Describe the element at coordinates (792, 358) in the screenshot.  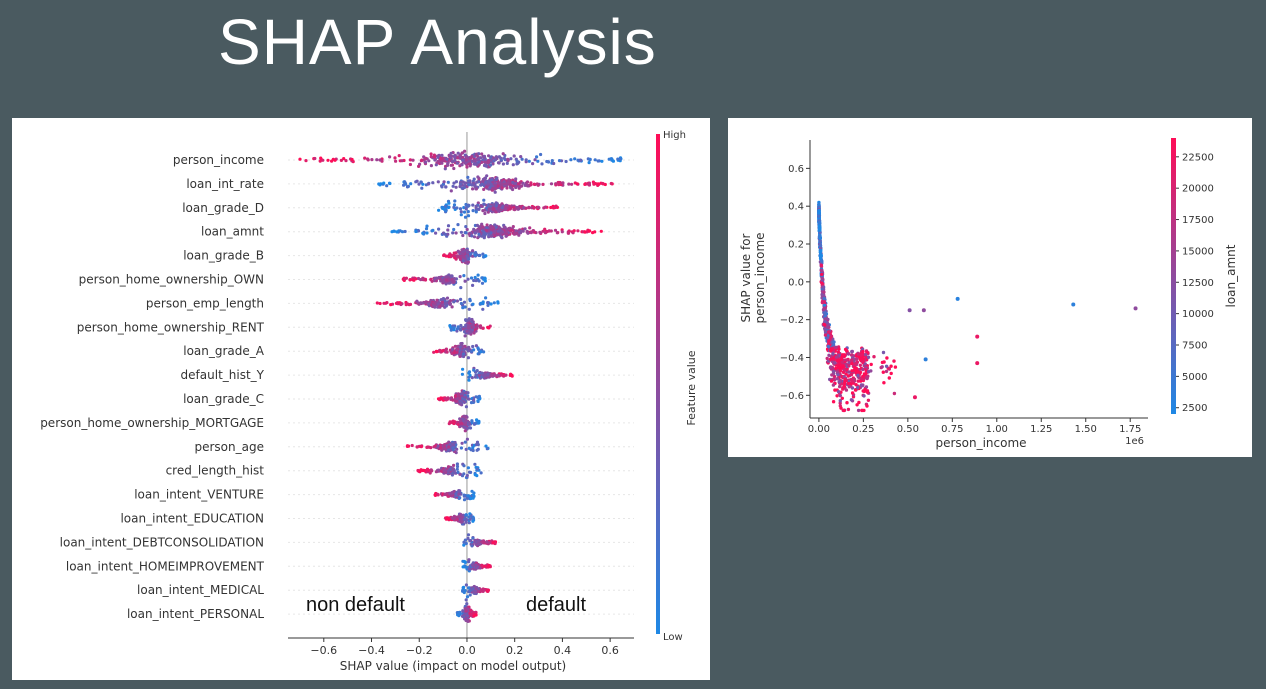
I see `y-tick-label: −0.4` at that location.